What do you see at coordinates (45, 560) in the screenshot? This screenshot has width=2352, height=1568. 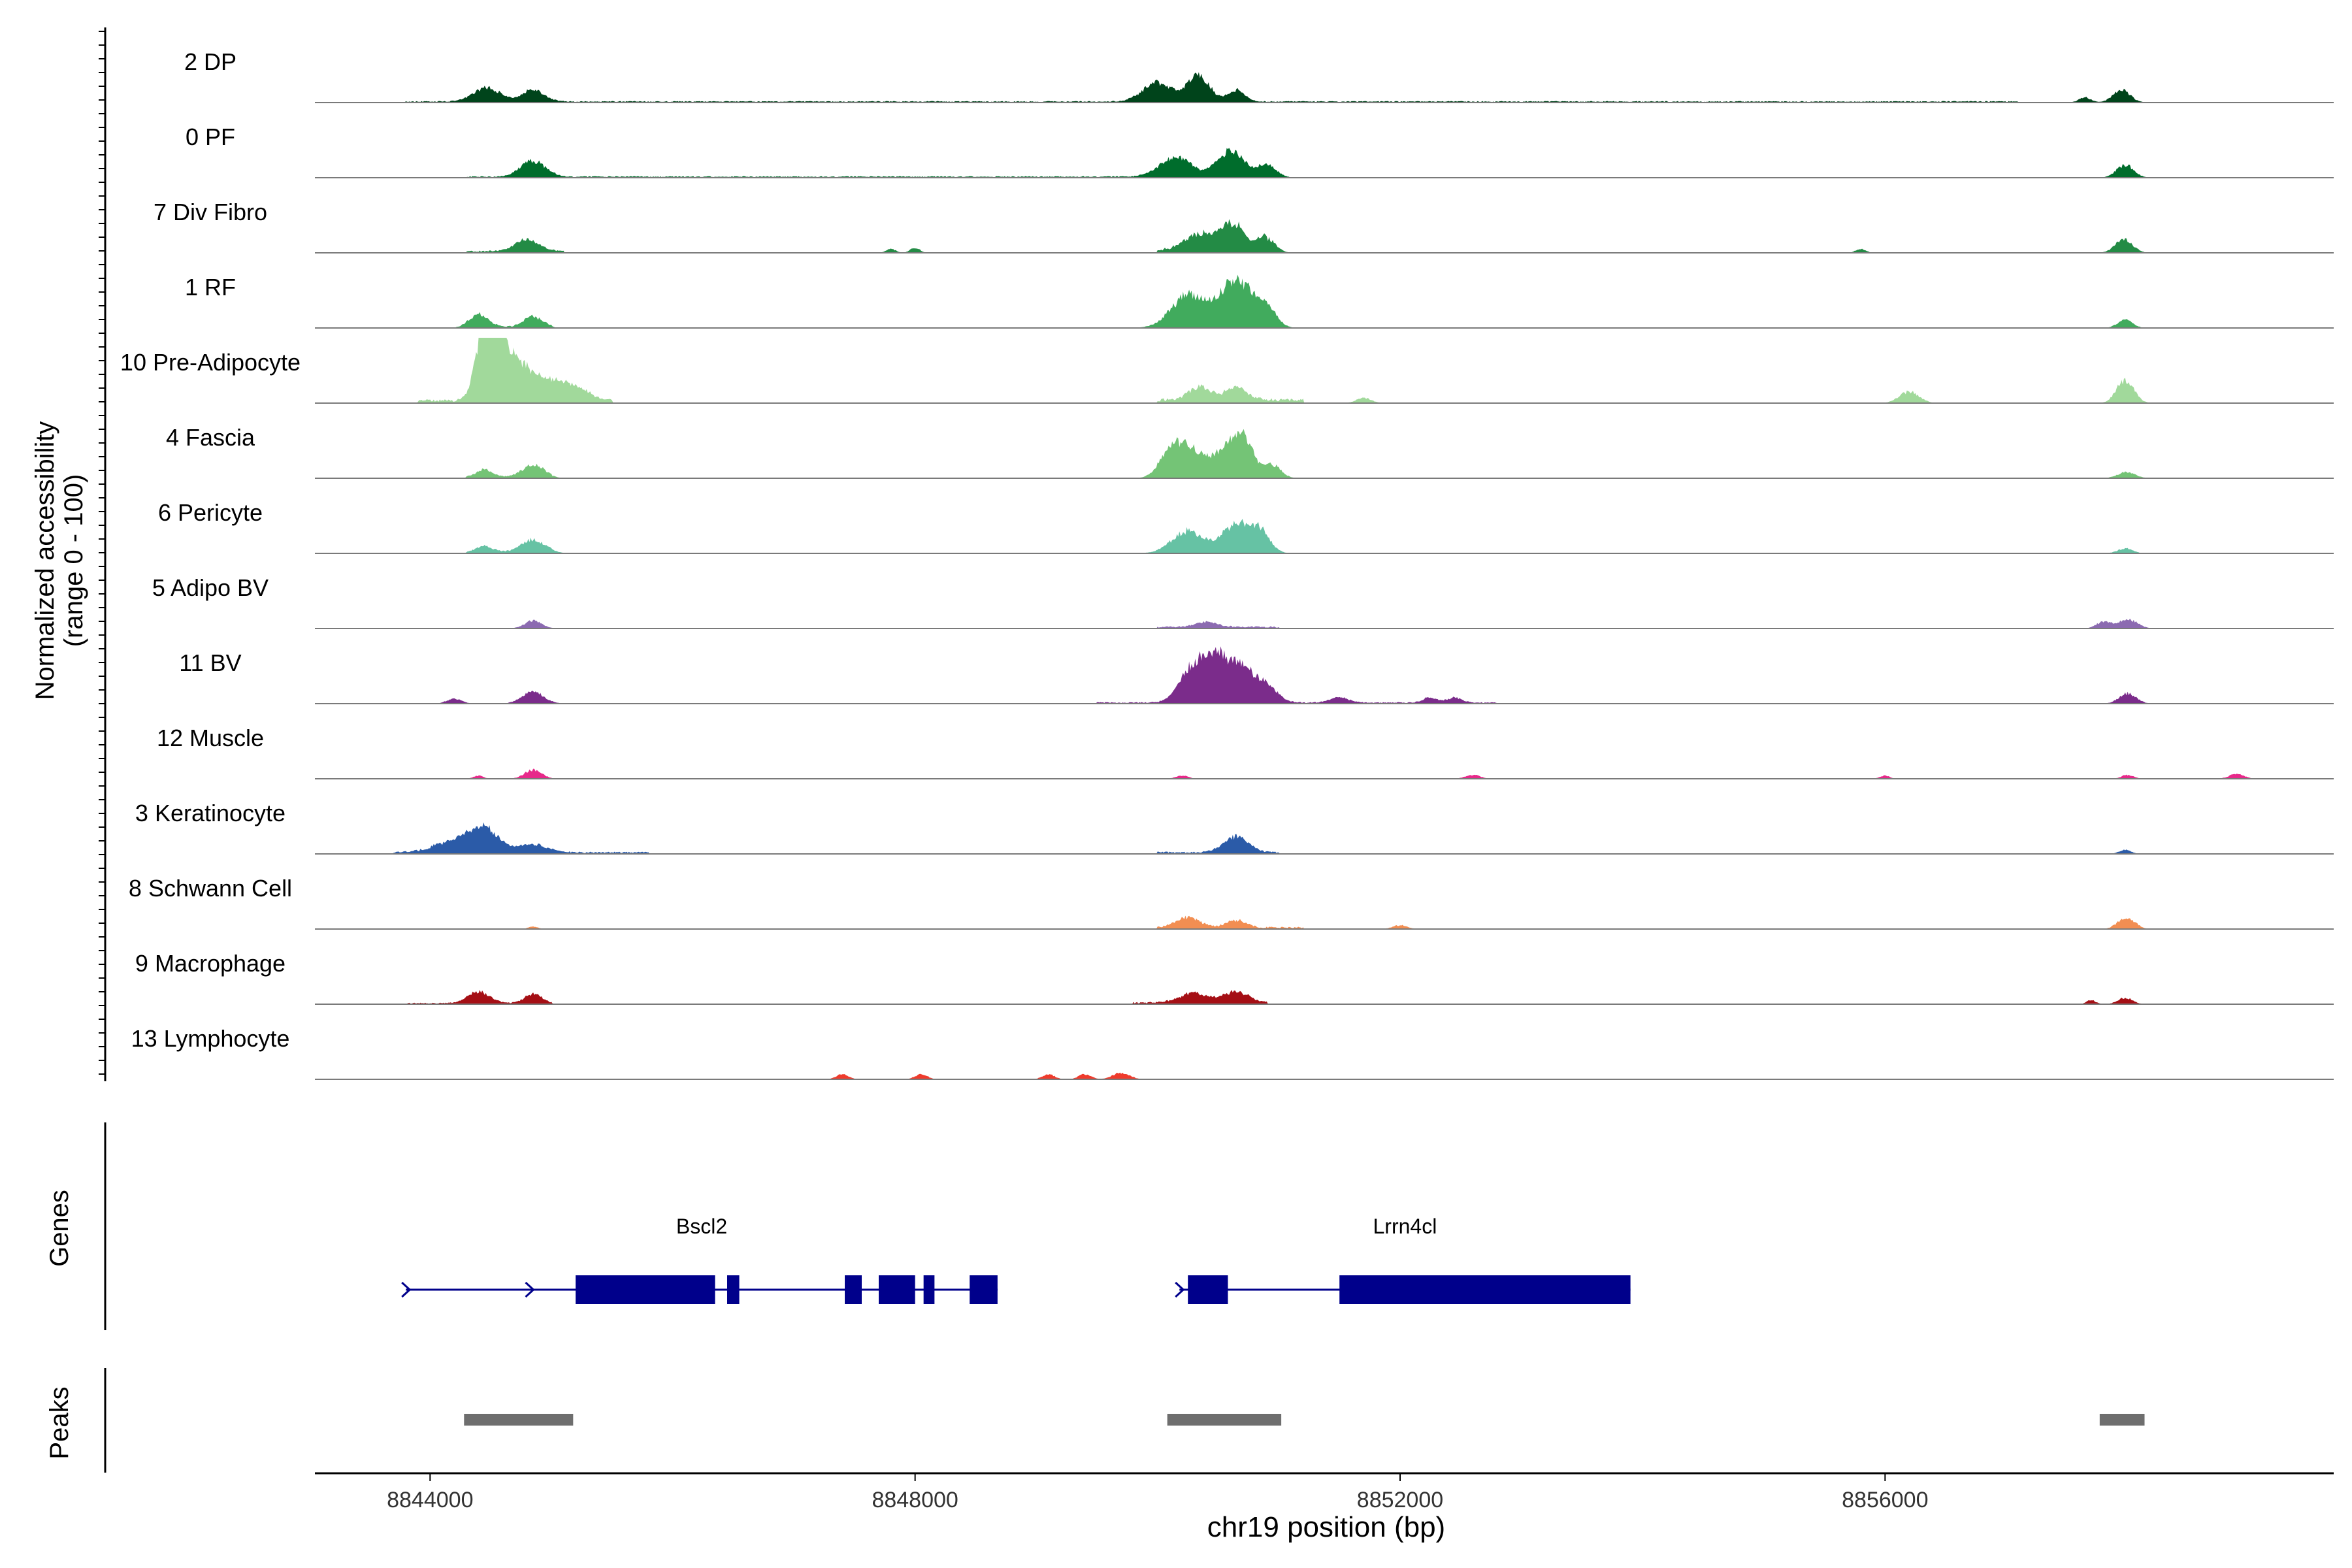 I see `y-axis-label-line1: Normalized accessibility` at bounding box center [45, 560].